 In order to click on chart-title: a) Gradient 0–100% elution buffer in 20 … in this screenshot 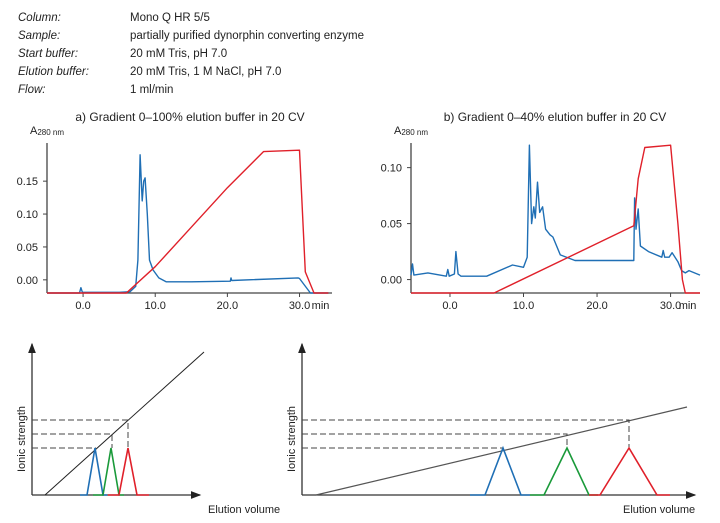, I will do `click(189, 117)`.